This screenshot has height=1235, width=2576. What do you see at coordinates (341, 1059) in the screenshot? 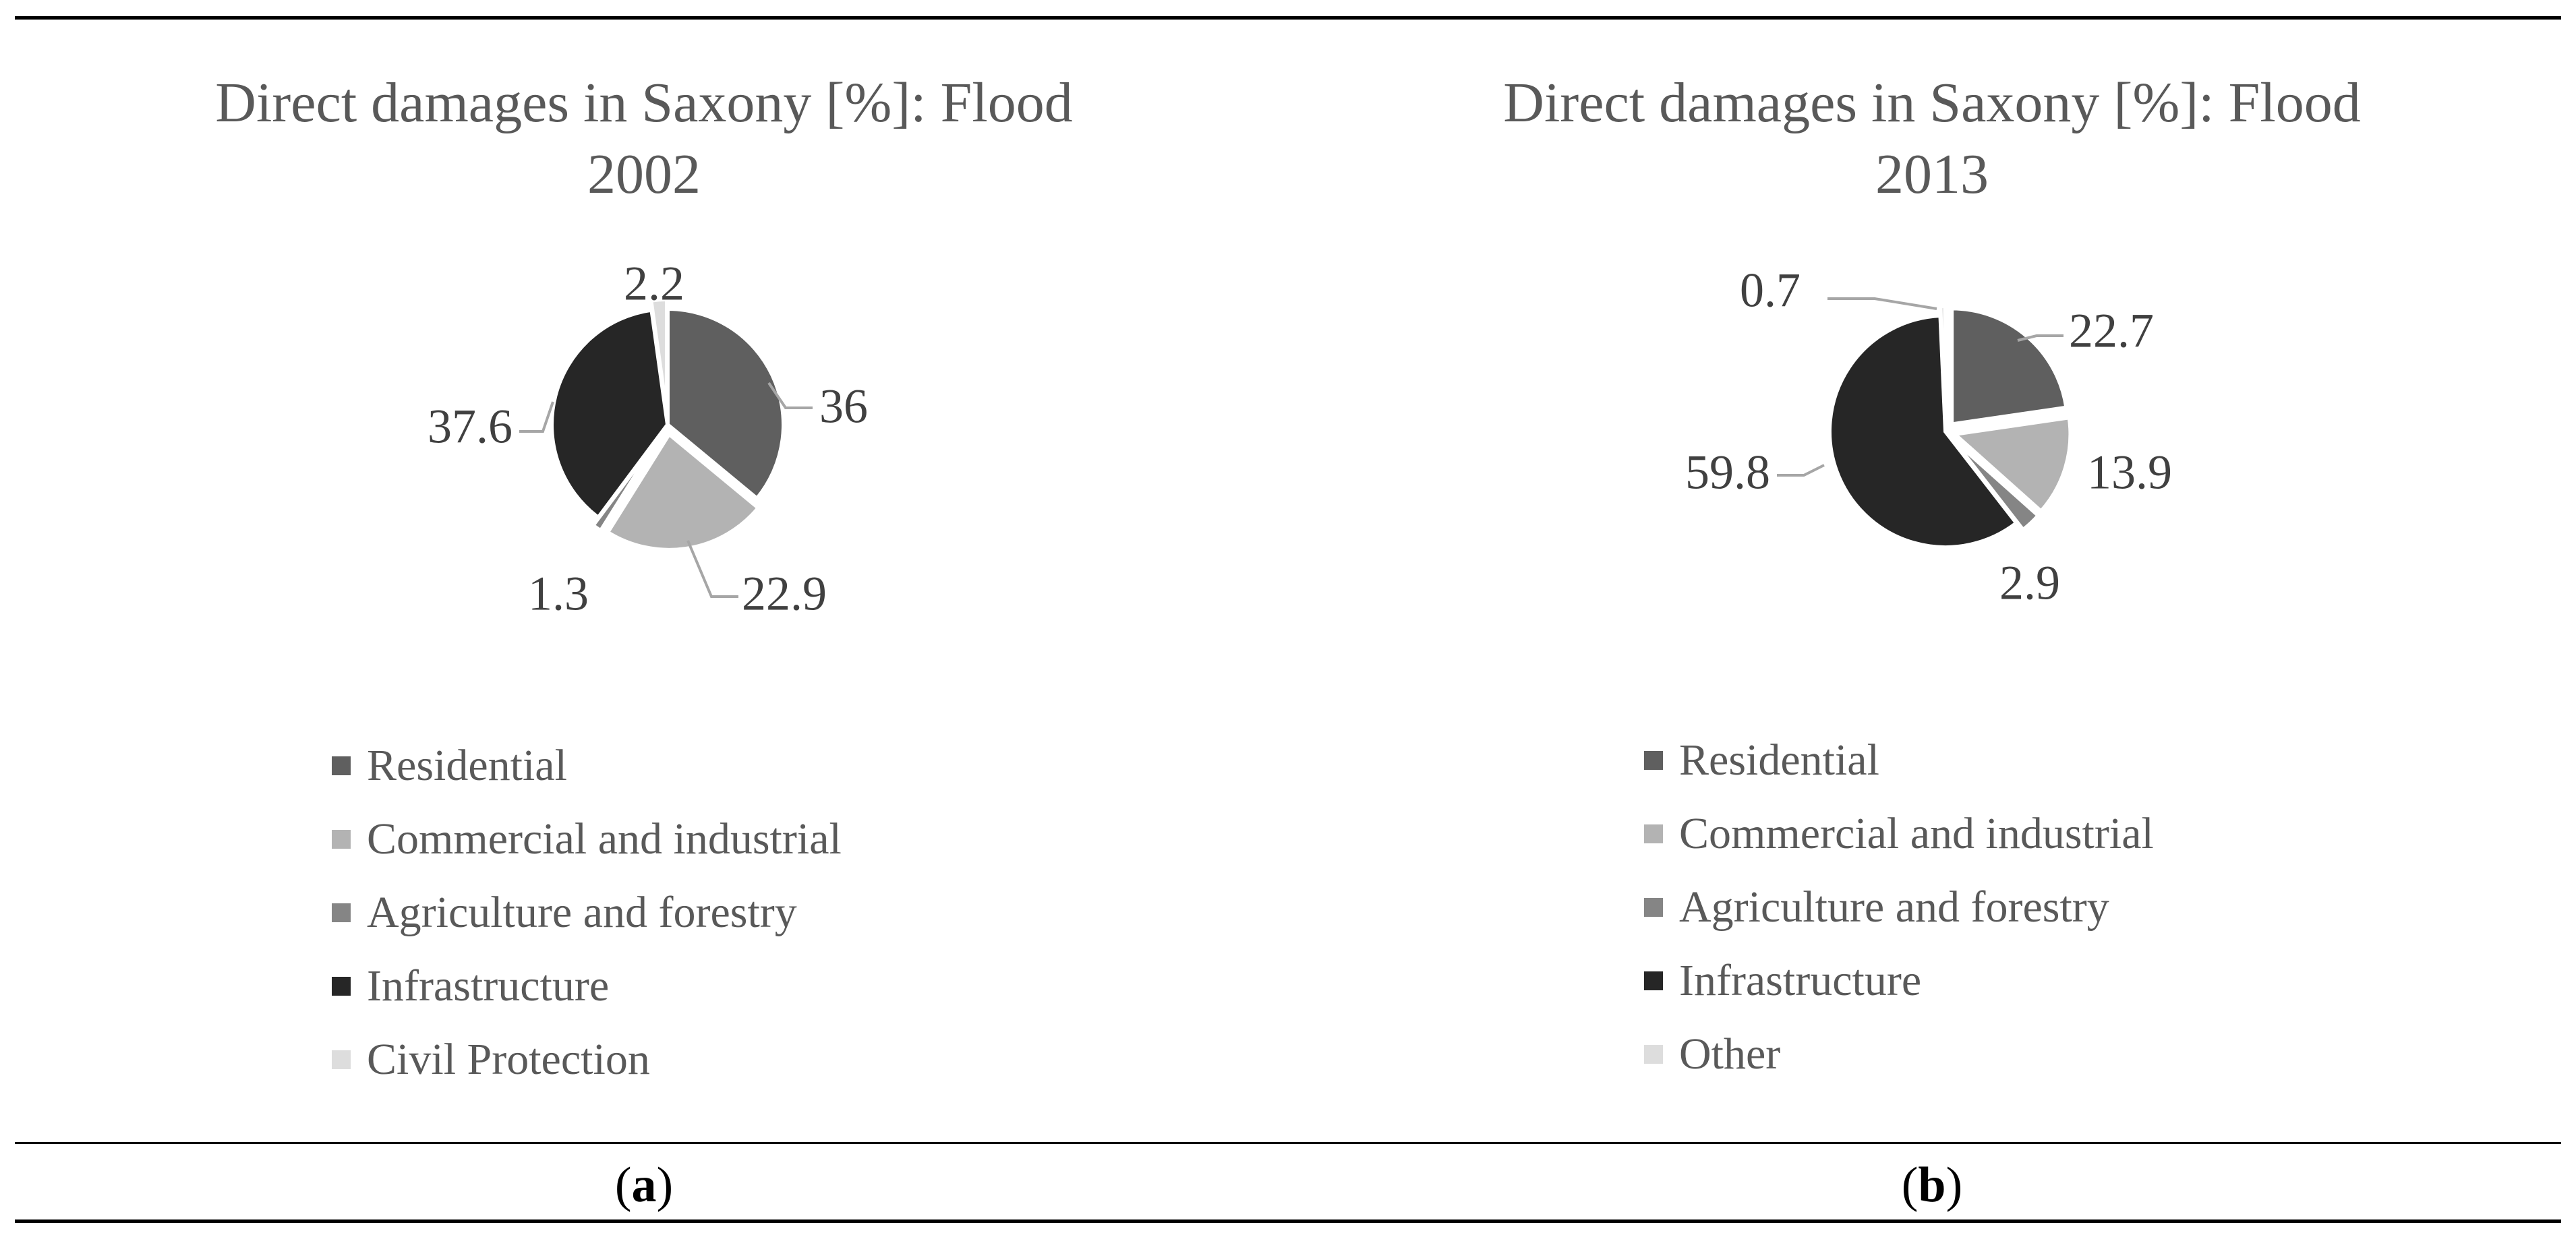
I see `legend-swatch-civil-protection` at bounding box center [341, 1059].